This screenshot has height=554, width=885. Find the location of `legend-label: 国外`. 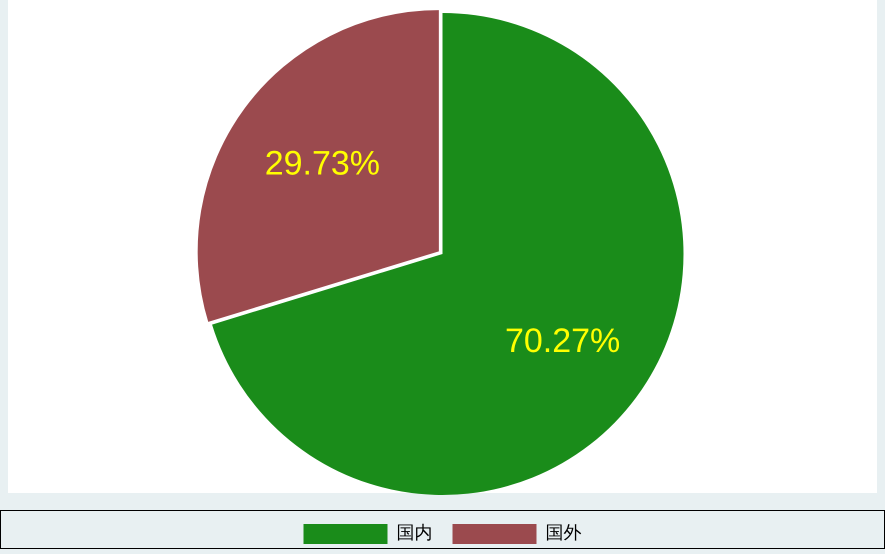

legend-label: 国外 is located at coordinates (564, 533).